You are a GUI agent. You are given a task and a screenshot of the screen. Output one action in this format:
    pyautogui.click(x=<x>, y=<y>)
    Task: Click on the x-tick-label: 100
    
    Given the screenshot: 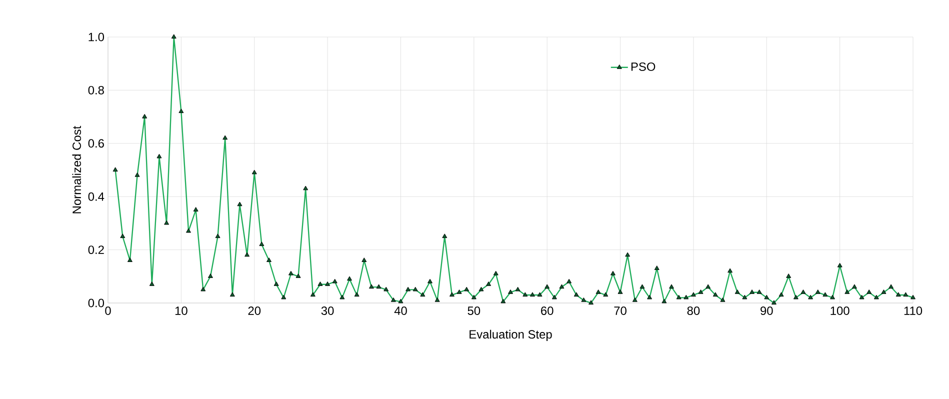 What is the action you would take?
    pyautogui.click(x=840, y=310)
    